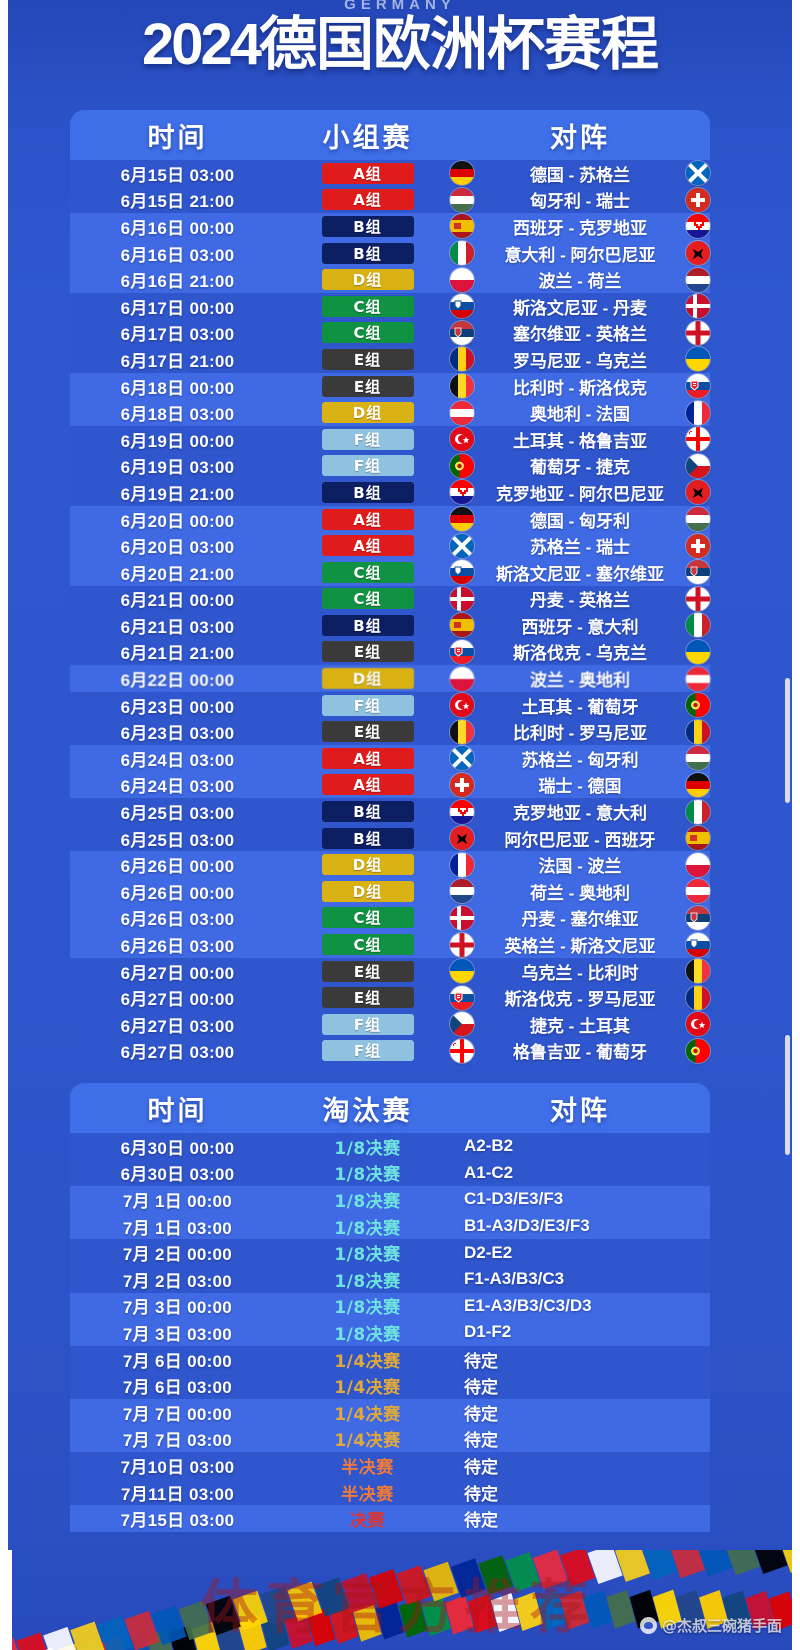 The height and width of the screenshot is (1650, 800). I want to click on table-row: 6月27日 03:00 F组 捷克 - 土耳其, so click(390, 1024).